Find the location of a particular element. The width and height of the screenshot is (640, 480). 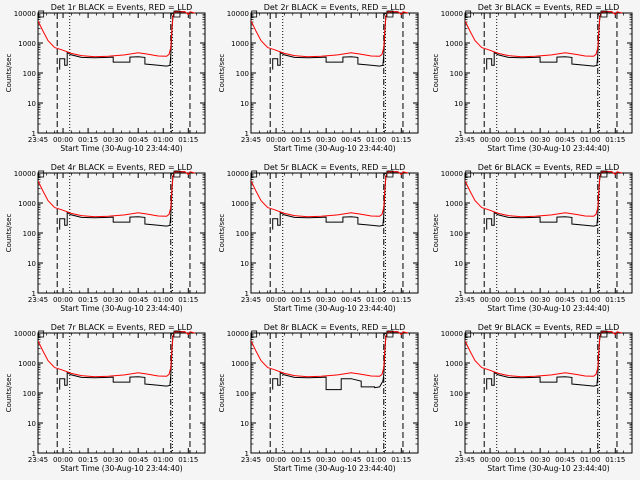

panel-title: Det 5r BLACK = Events, RED = LLD is located at coordinates (335, 167).